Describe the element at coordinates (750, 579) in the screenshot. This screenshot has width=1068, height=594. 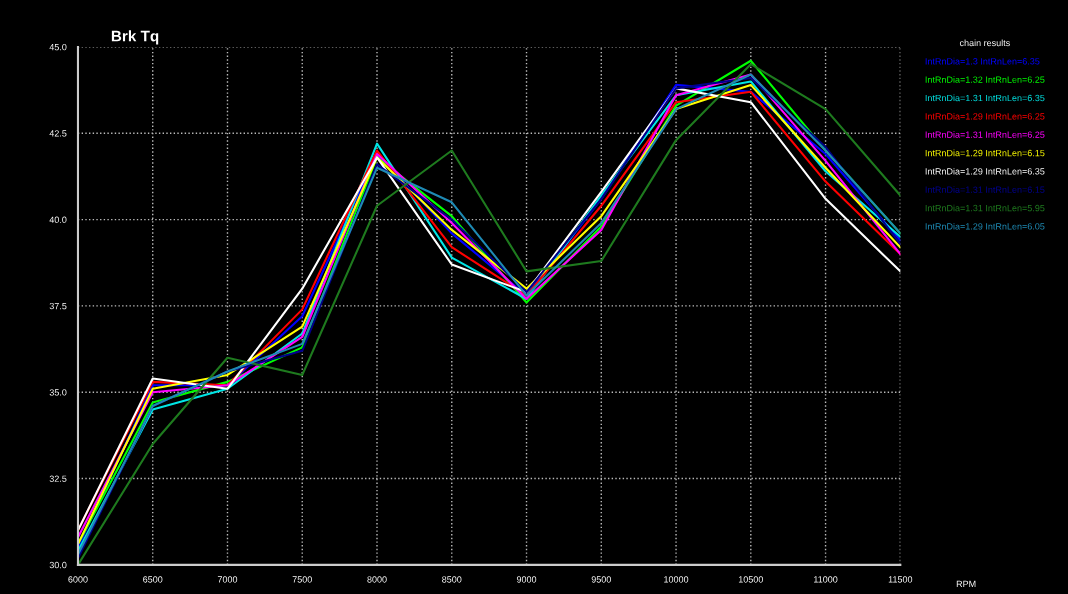
I see `x-tick-label: 10500` at that location.